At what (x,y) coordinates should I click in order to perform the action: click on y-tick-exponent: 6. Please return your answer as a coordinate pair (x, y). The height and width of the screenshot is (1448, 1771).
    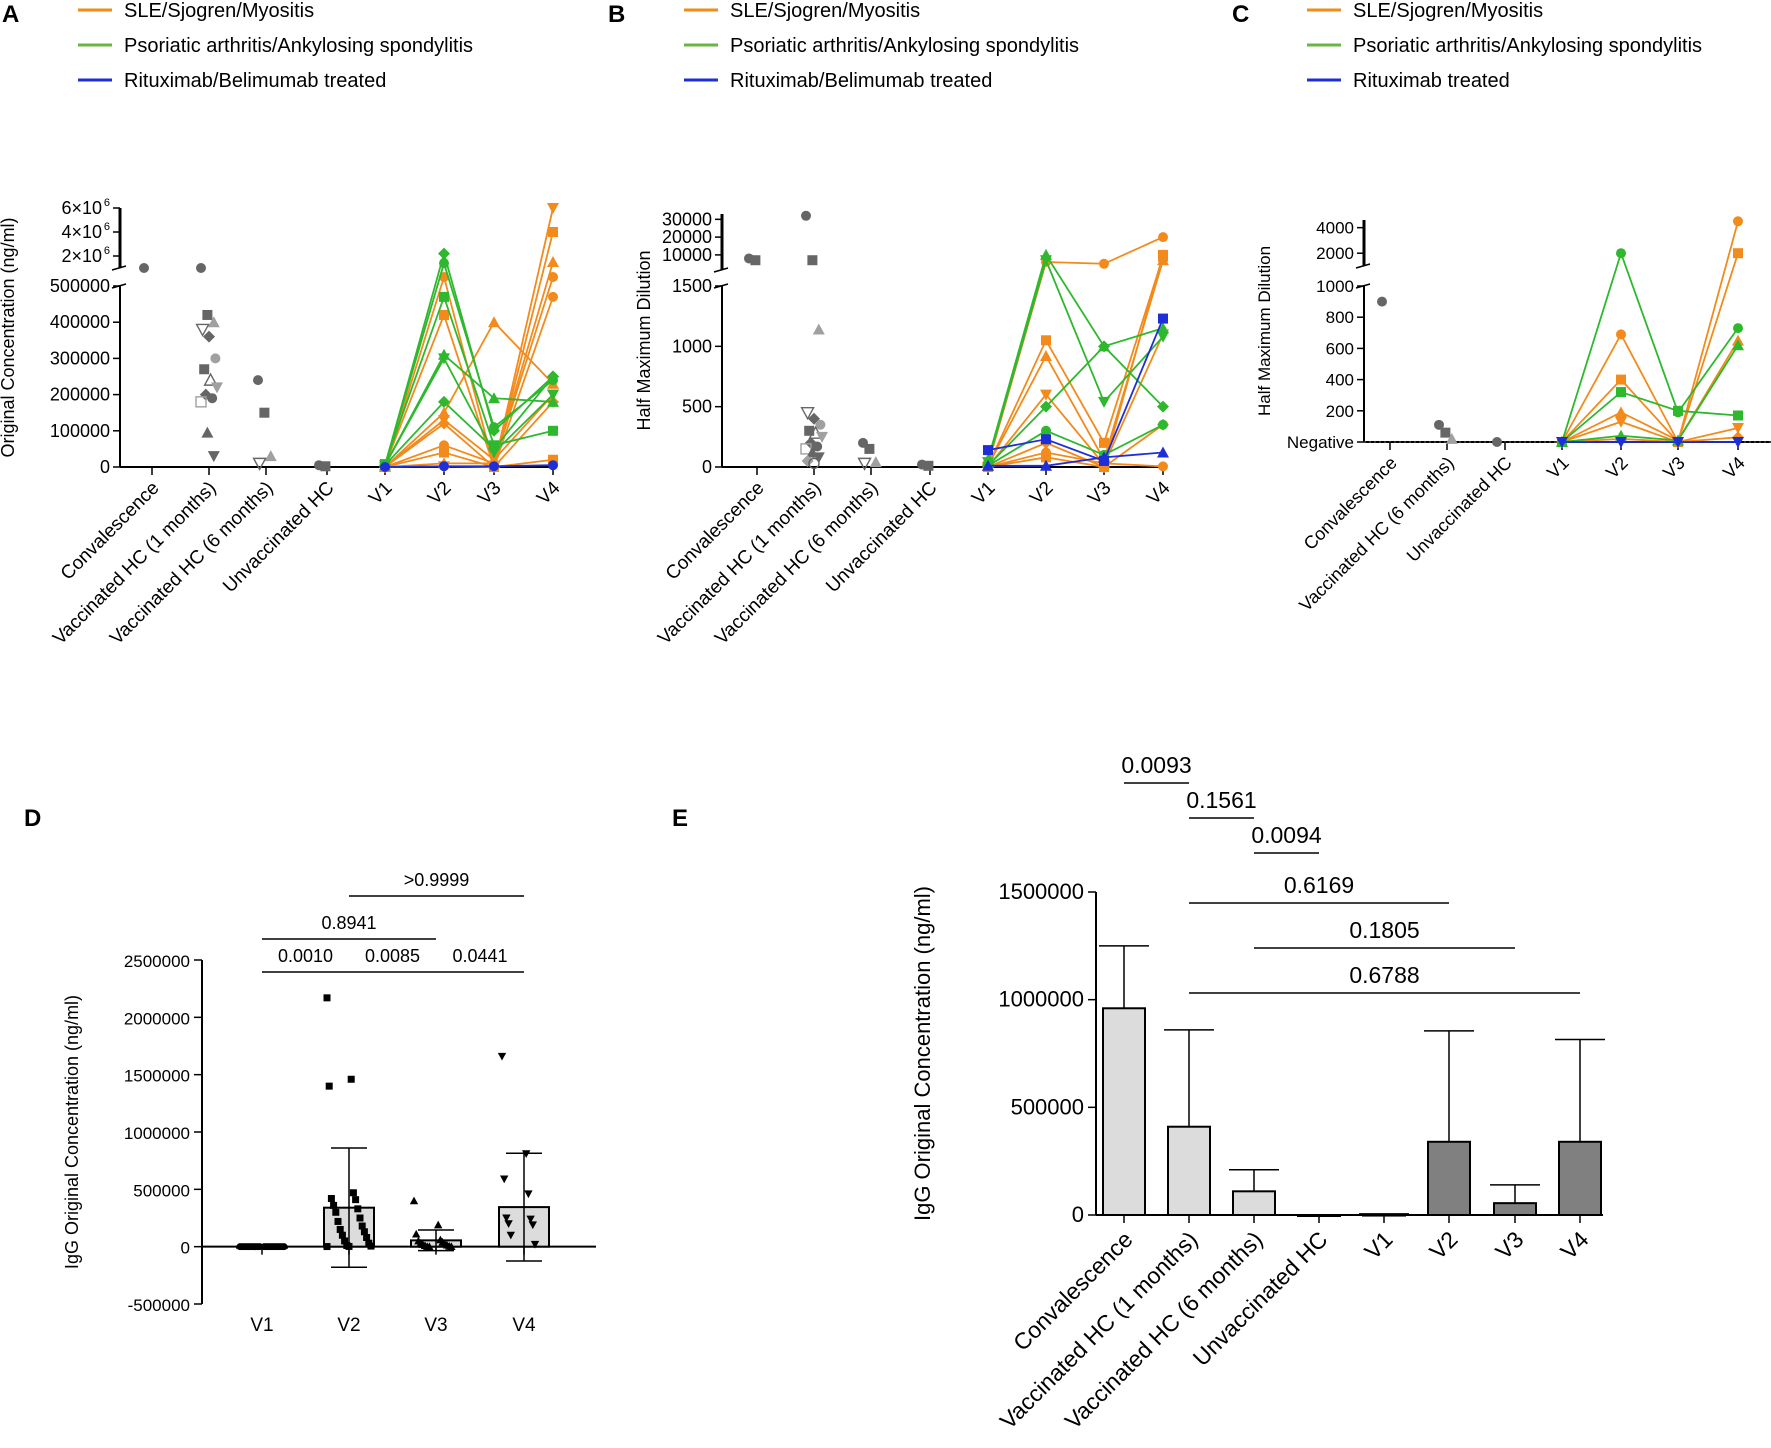
    Looking at the image, I should click on (107, 251).